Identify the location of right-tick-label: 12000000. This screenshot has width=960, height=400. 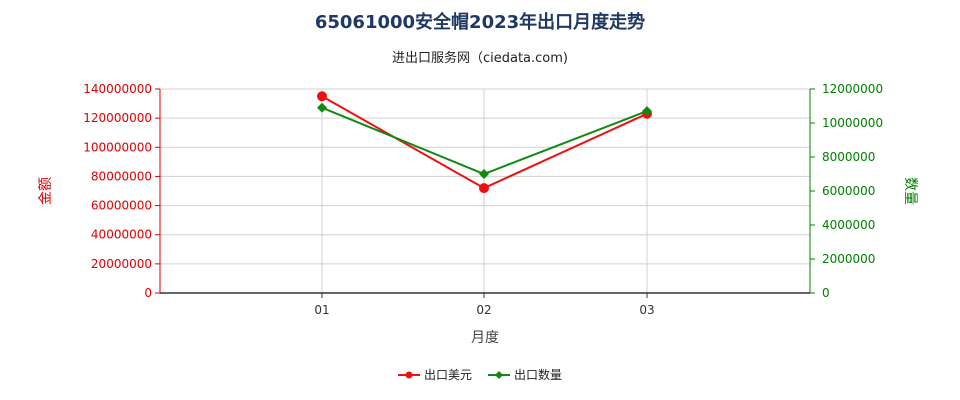
(852, 89).